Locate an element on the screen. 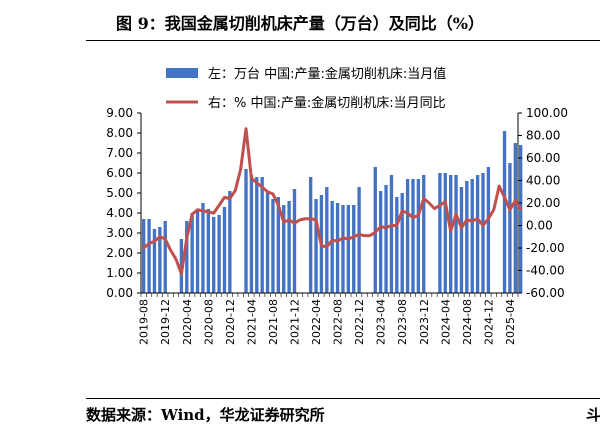 This screenshot has width=600, height=441. x-axis-tick-label: 2022-08 is located at coordinates (338, 322).